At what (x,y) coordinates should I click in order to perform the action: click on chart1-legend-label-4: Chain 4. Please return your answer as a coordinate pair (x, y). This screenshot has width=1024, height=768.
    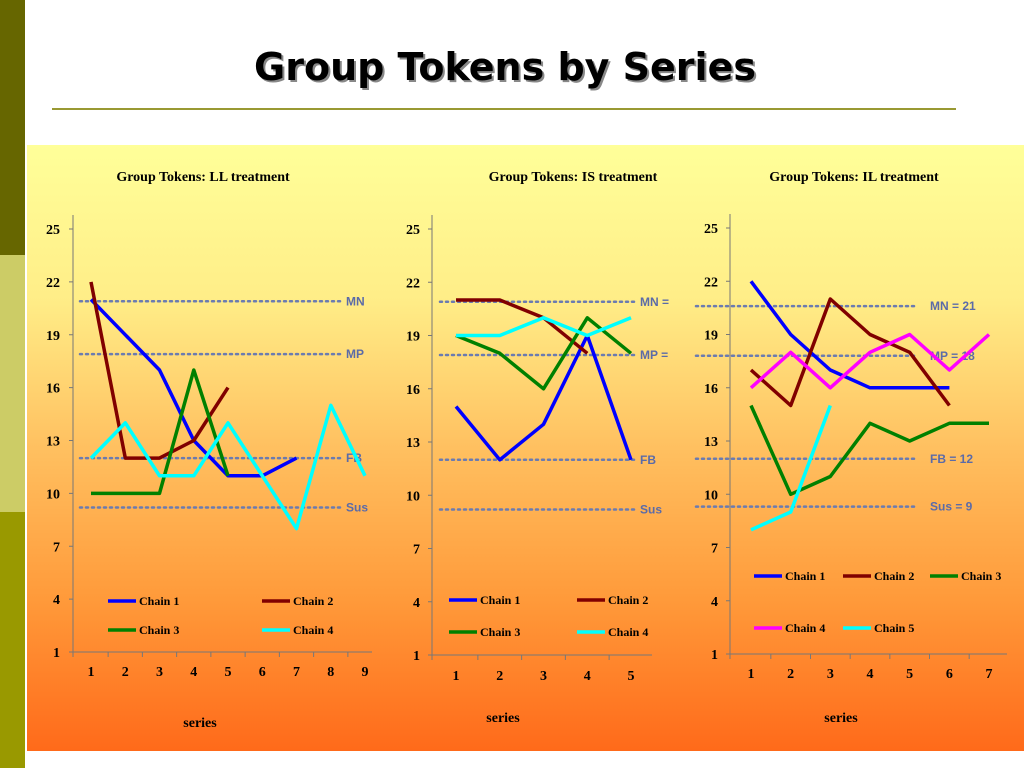
    Looking at the image, I should click on (313, 630).